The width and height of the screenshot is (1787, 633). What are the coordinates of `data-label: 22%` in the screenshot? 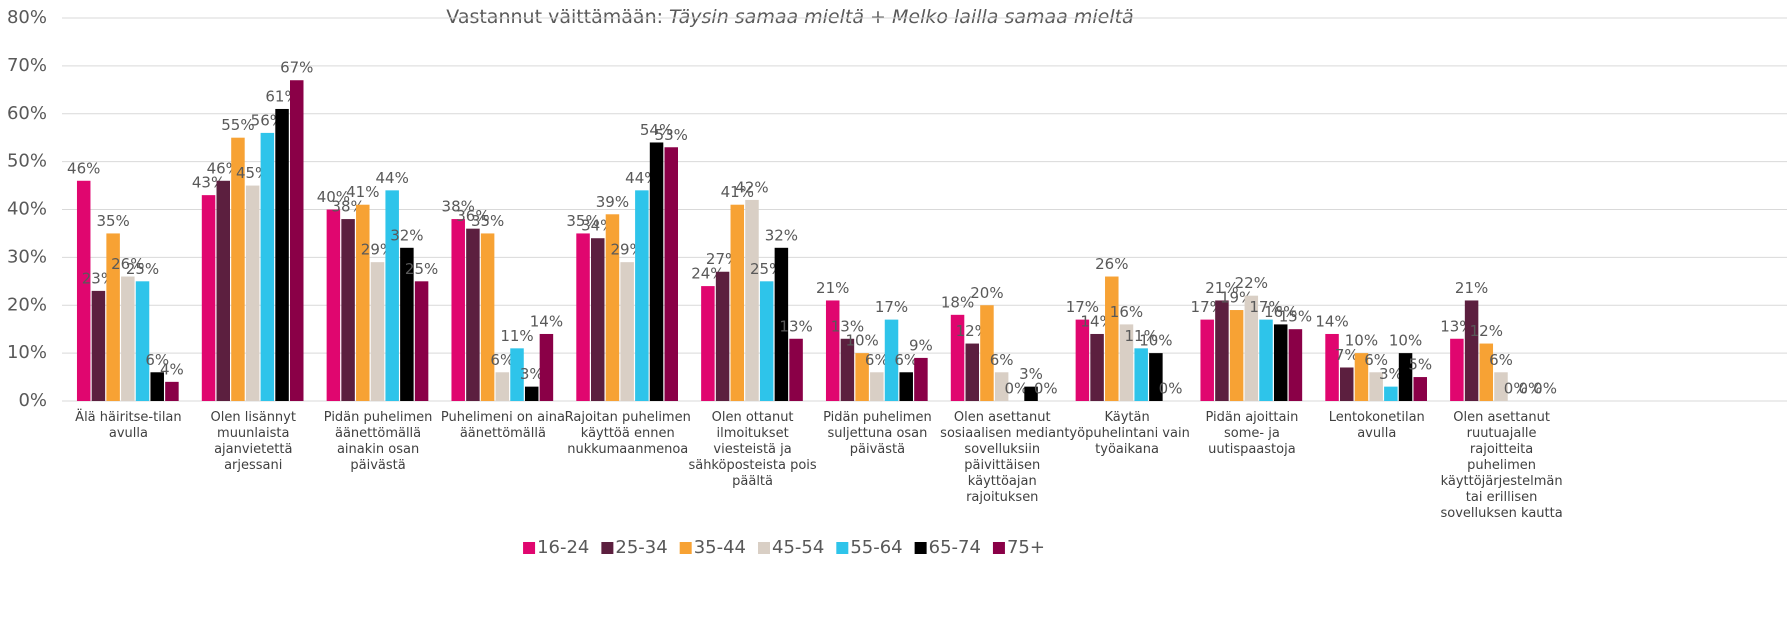 It's located at (1251, 283).